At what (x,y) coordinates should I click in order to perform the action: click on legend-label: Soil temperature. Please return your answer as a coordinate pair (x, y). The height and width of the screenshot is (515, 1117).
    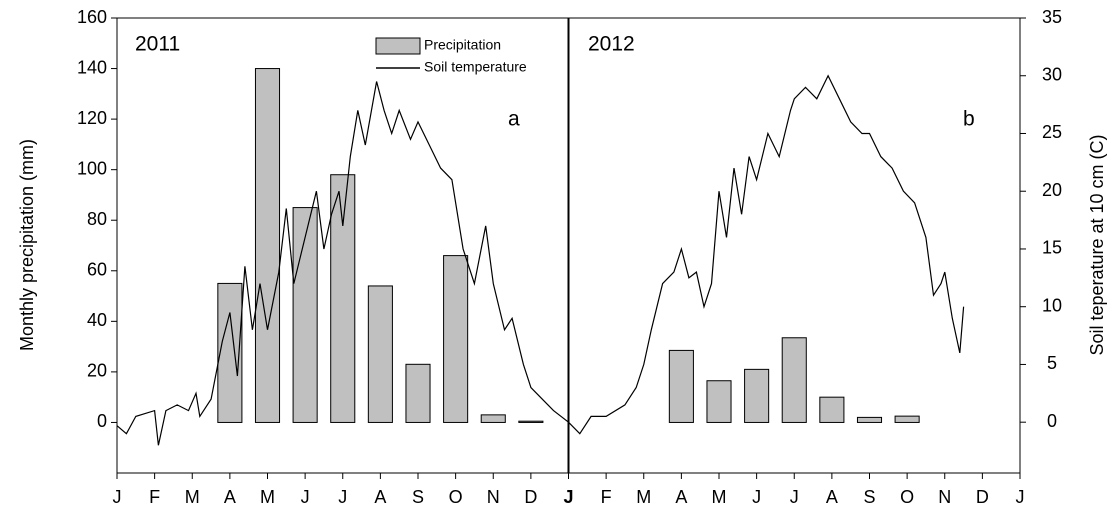
    Looking at the image, I should click on (475, 67).